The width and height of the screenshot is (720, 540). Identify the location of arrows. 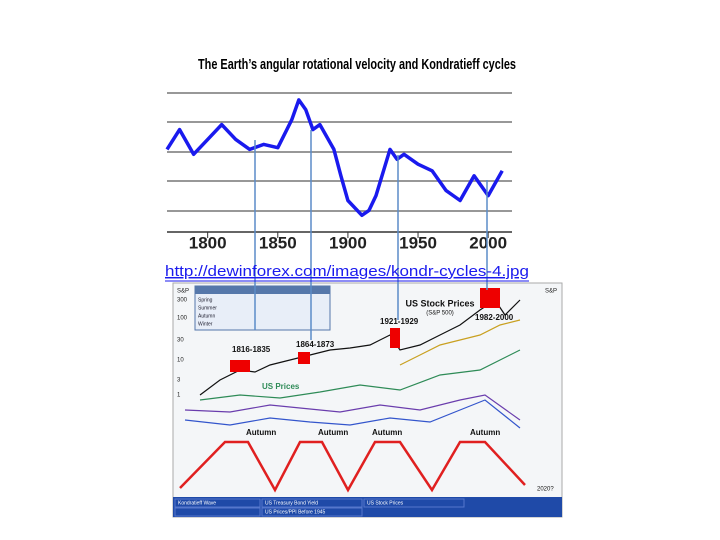
(371, 235).